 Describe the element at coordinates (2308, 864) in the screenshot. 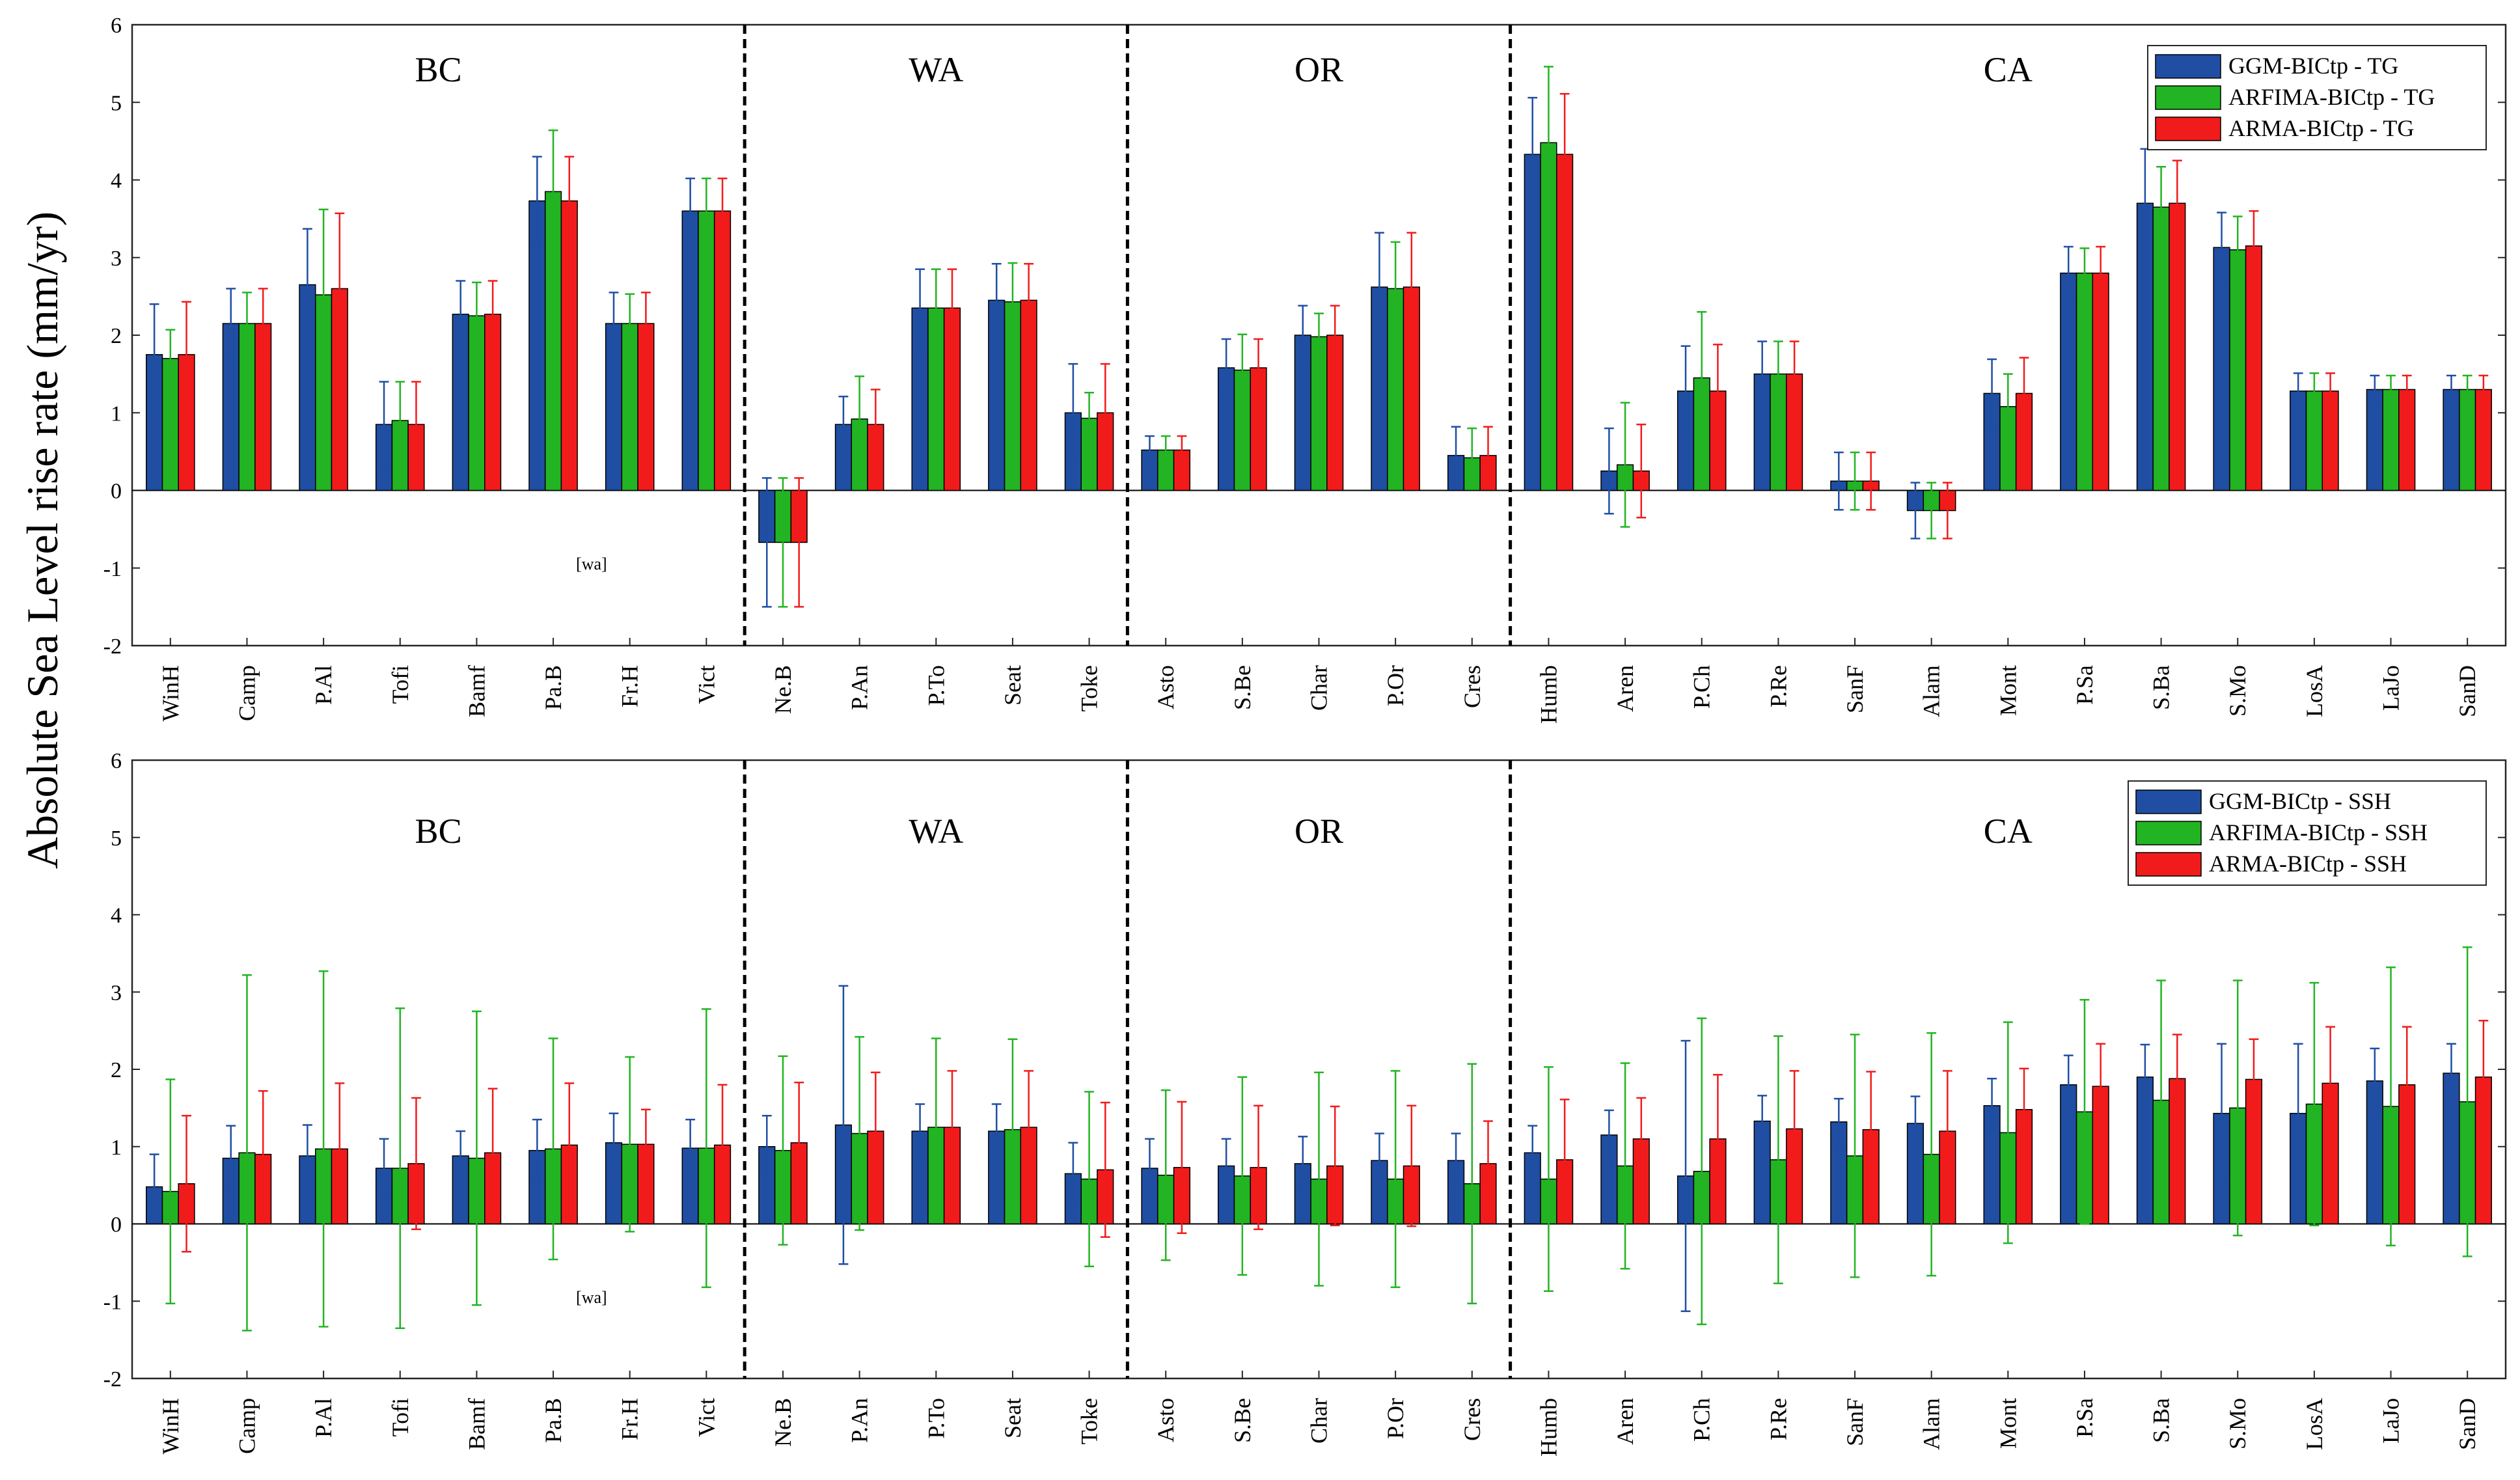

I see `legend-label: ARMA-BICtp - SSH` at that location.